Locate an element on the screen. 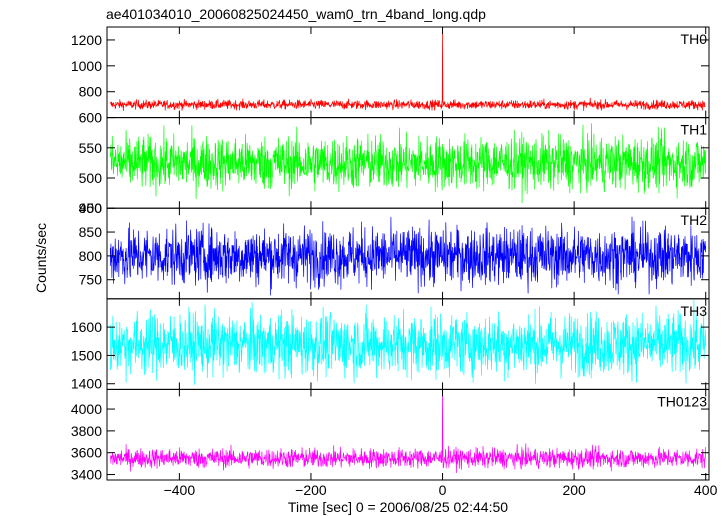  x-tick-label: 400 is located at coordinates (706, 490).